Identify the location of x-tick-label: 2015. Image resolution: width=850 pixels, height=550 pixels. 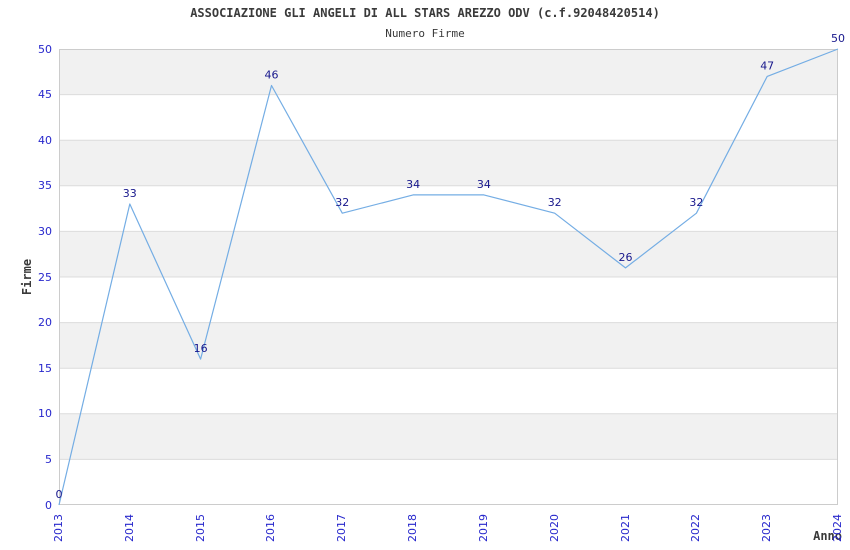
(200, 528).